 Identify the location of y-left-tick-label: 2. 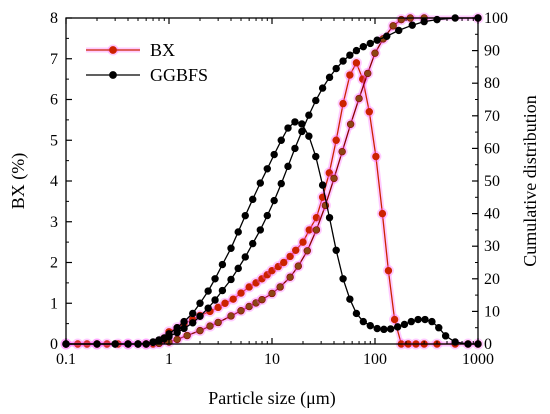
(54, 263).